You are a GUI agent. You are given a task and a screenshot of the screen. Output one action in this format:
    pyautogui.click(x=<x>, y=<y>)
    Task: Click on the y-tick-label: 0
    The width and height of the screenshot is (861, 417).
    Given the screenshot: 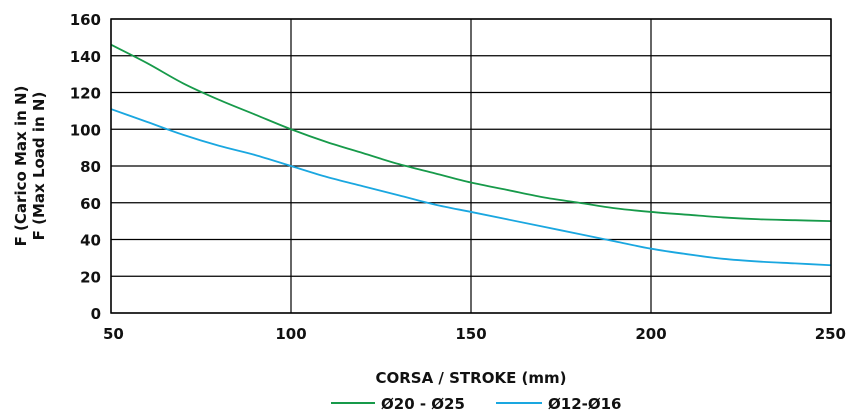 What is the action you would take?
    pyautogui.click(x=96, y=314)
    